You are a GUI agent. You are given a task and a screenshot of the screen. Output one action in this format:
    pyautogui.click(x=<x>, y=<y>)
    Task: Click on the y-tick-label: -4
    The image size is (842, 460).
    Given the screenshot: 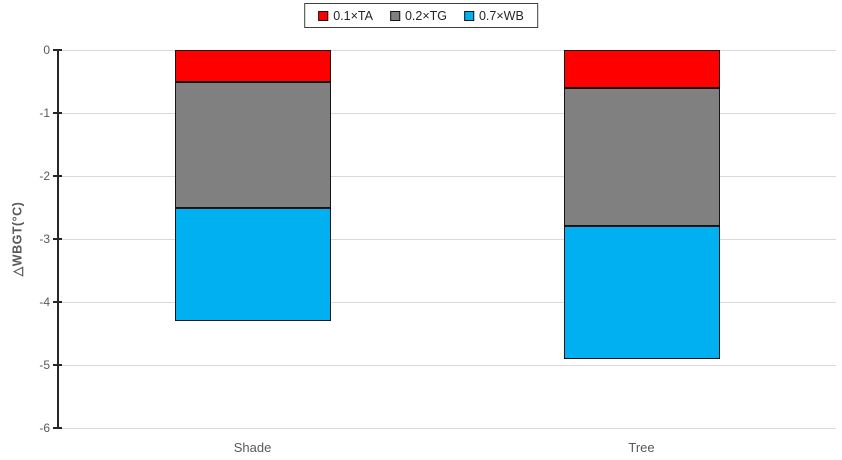 What is the action you would take?
    pyautogui.click(x=44, y=302)
    